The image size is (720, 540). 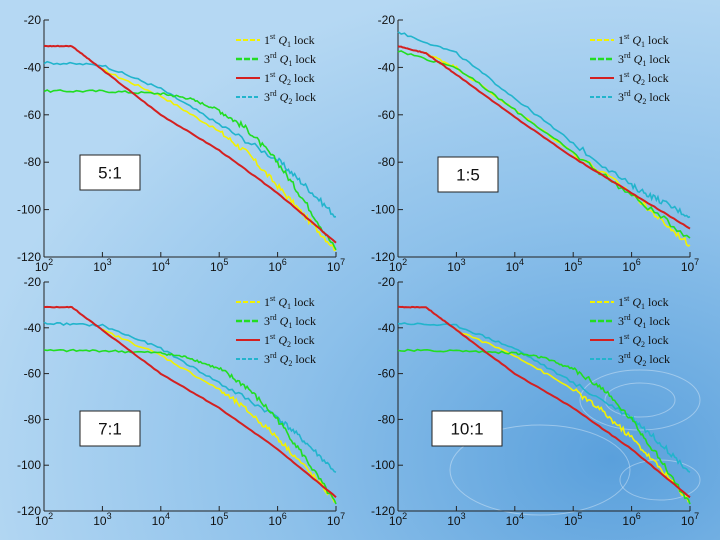 I want to click on ratio-label: 1:5, so click(x=468, y=175).